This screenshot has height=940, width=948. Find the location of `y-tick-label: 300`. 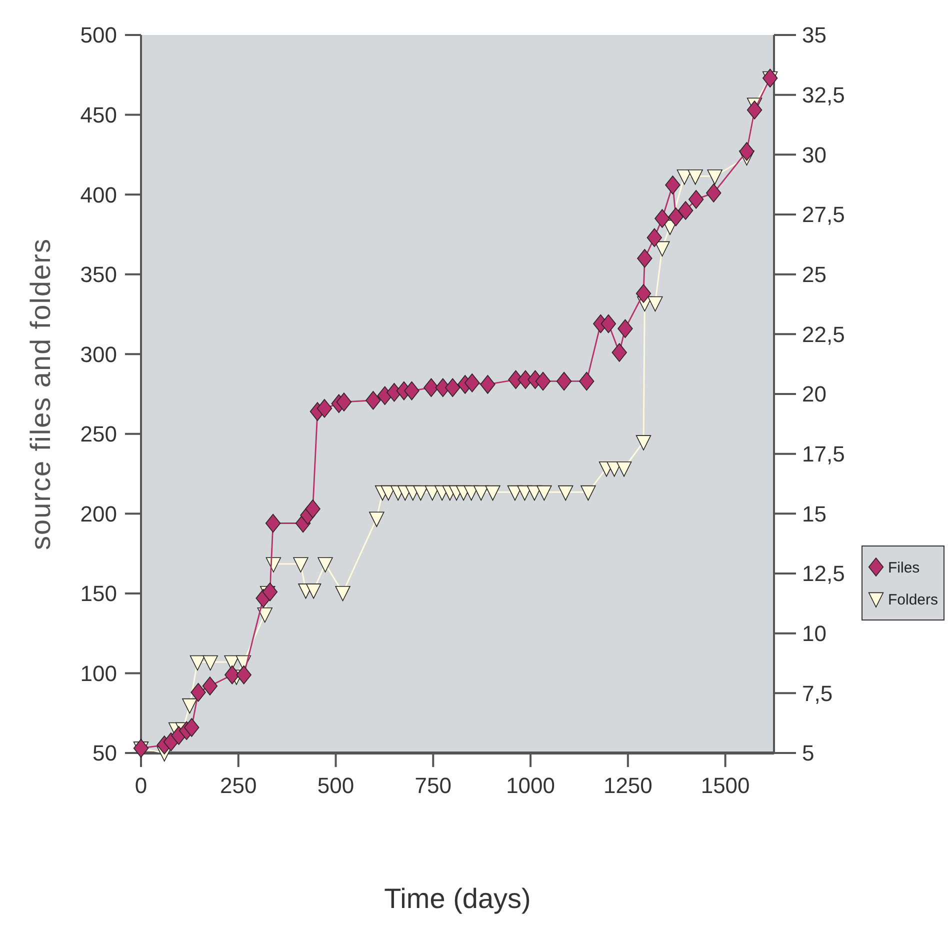

y-tick-label: 300 is located at coordinates (98, 354).